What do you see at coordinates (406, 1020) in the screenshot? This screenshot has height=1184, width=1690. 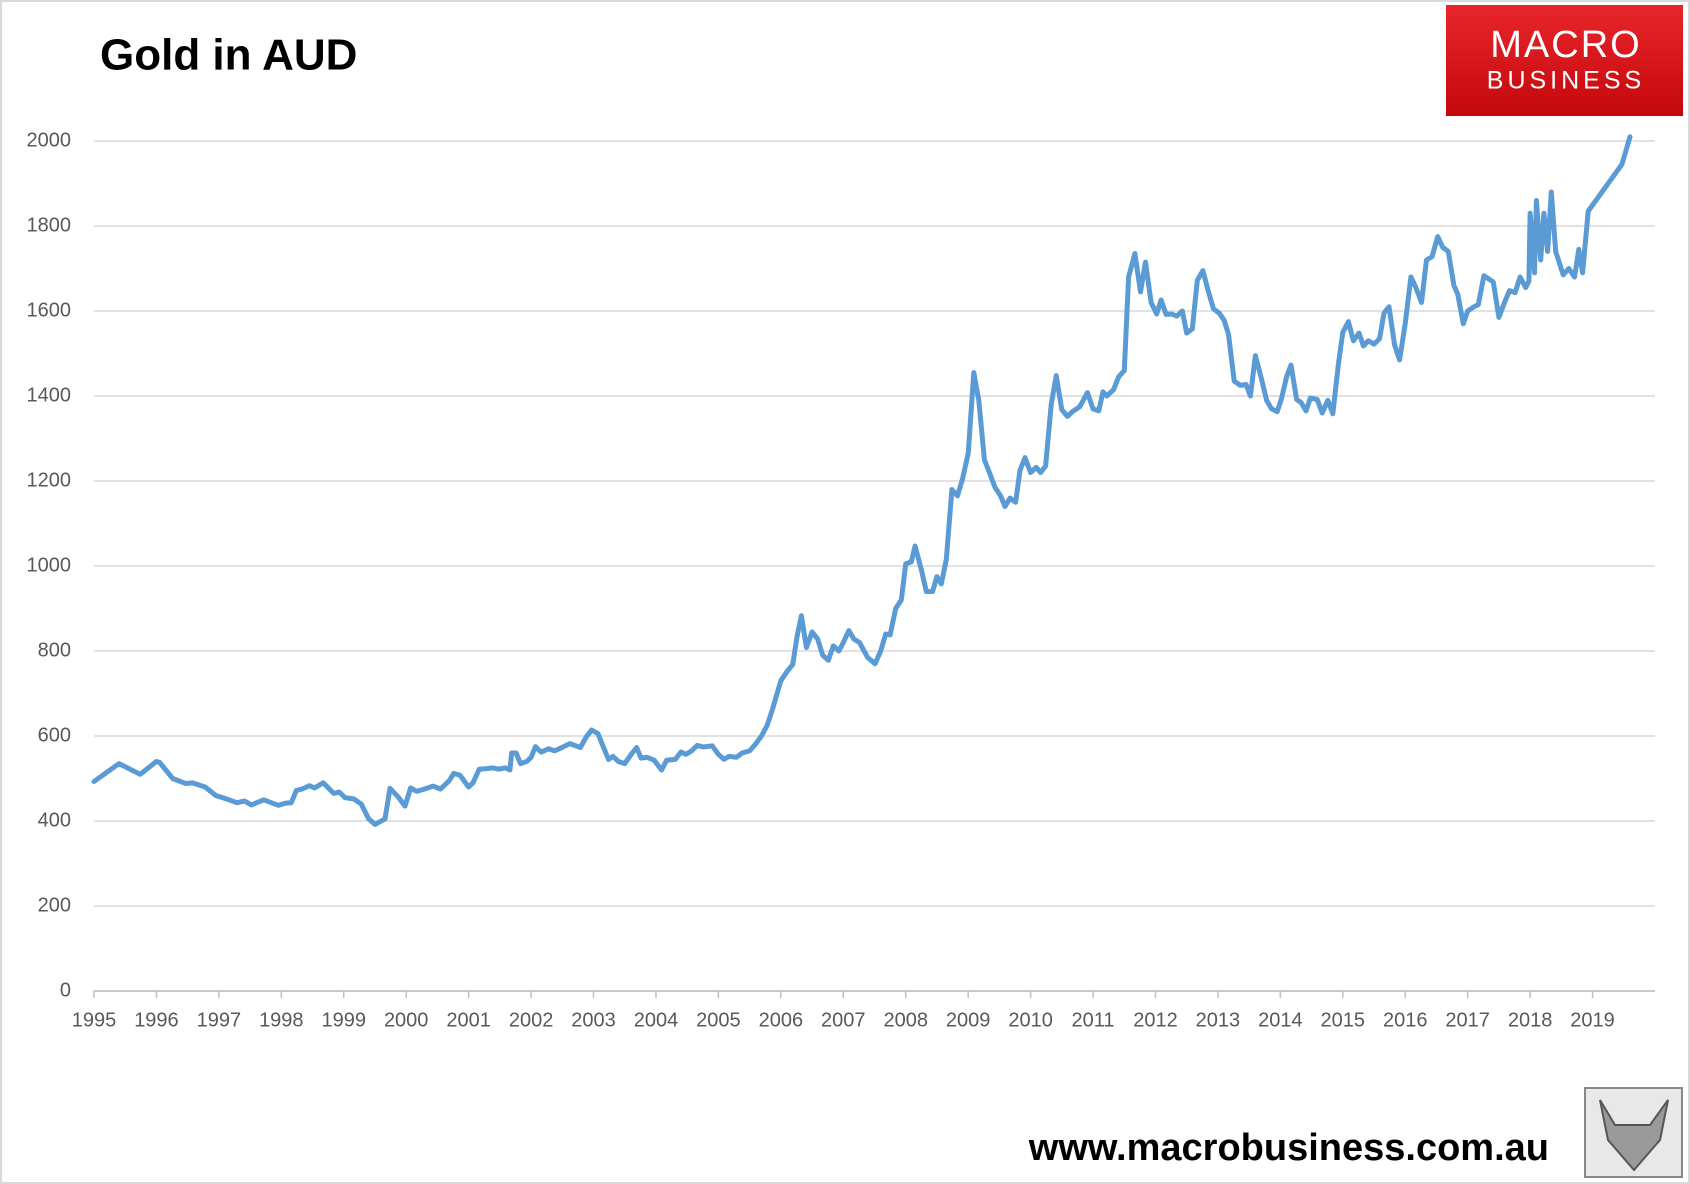 I see `x-tick-label: 2000` at bounding box center [406, 1020].